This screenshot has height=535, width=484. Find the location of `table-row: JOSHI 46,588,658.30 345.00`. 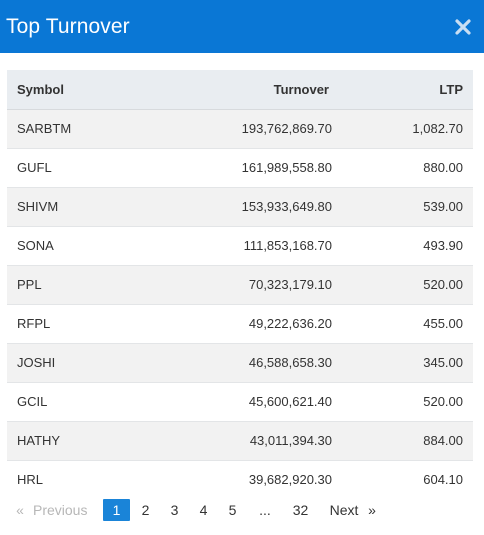

table-row: JOSHI 46,588,658.30 345.00 is located at coordinates (240, 362).